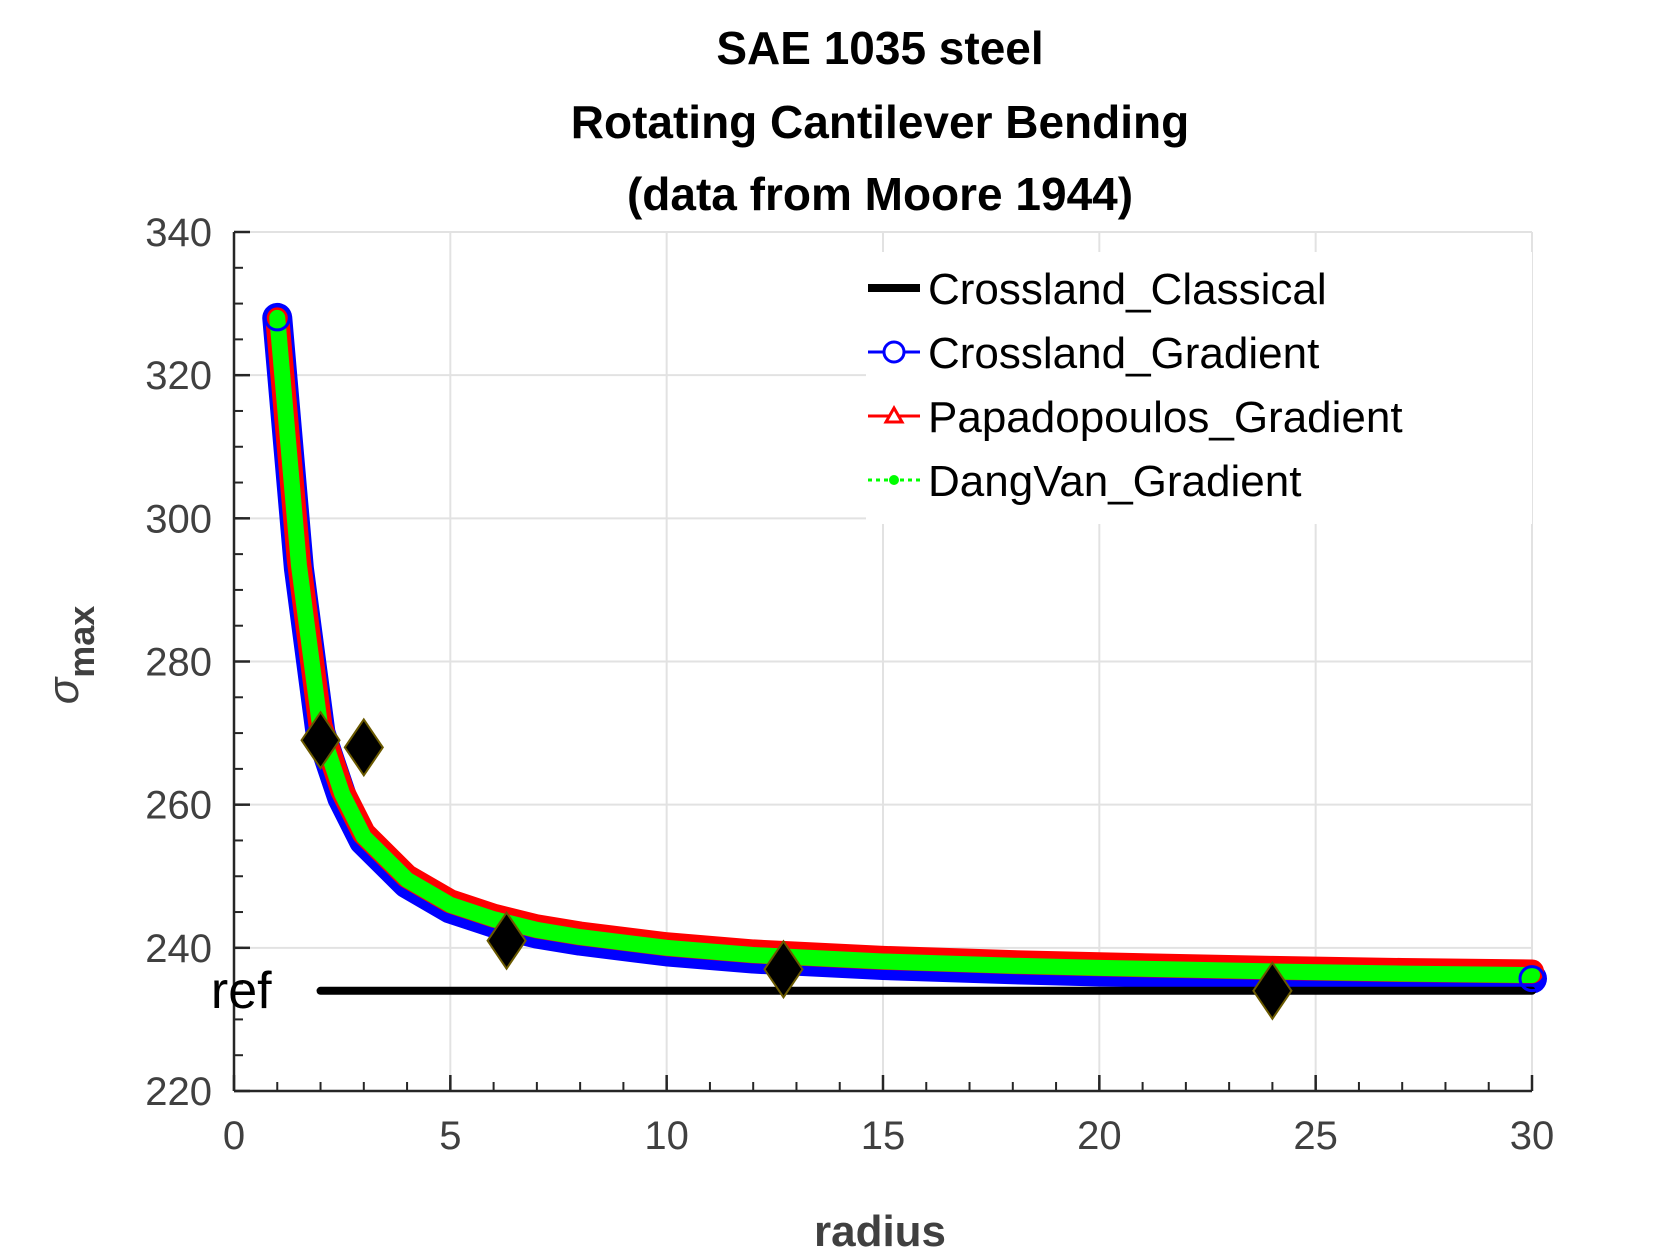 Image resolution: width=1667 pixels, height=1250 pixels. I want to click on x-tick-label: 5, so click(450, 1136).